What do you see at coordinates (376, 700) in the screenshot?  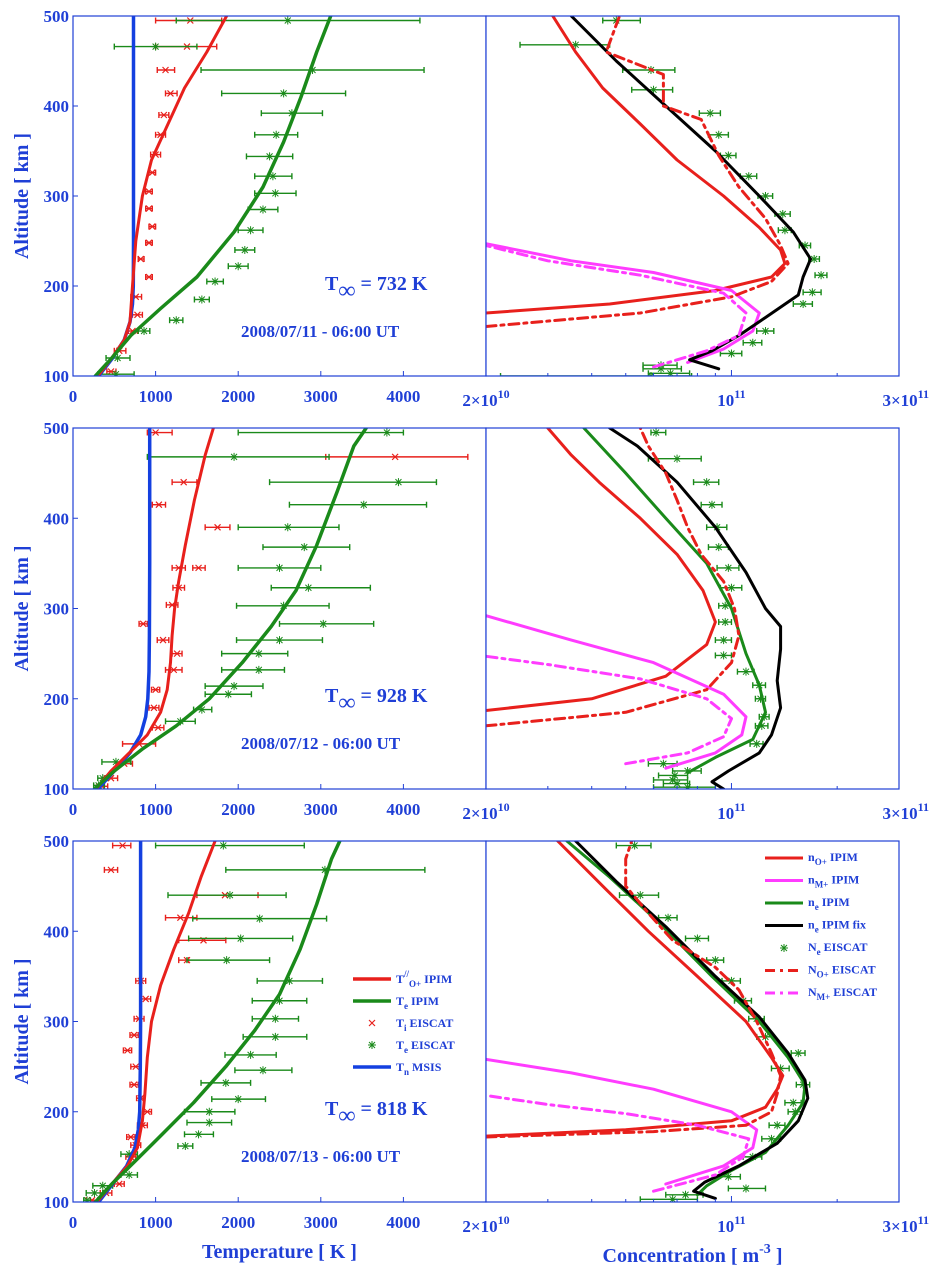 I see `tinf-annotation: T∞ = 928 K` at bounding box center [376, 700].